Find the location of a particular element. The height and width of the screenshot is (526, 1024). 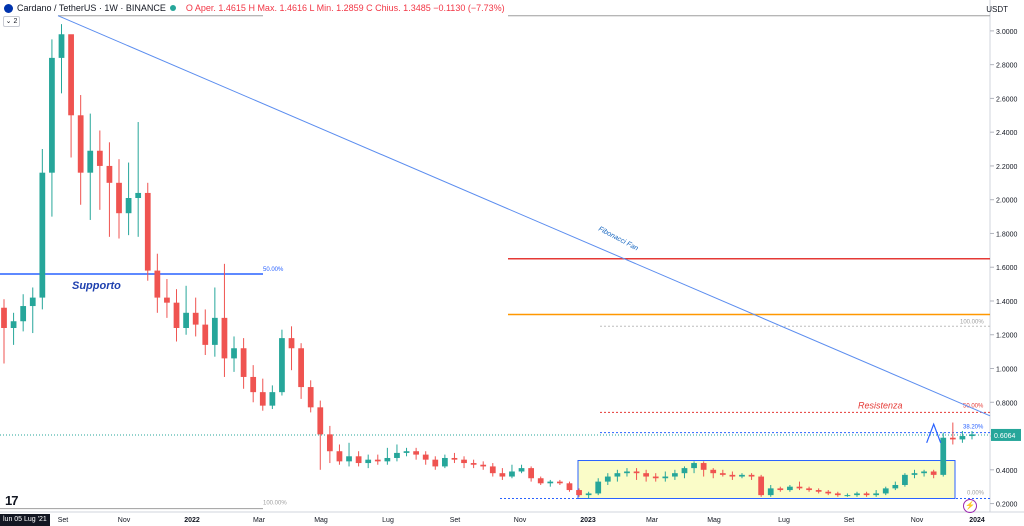

x-tick-label: 2023 is located at coordinates (588, 520).